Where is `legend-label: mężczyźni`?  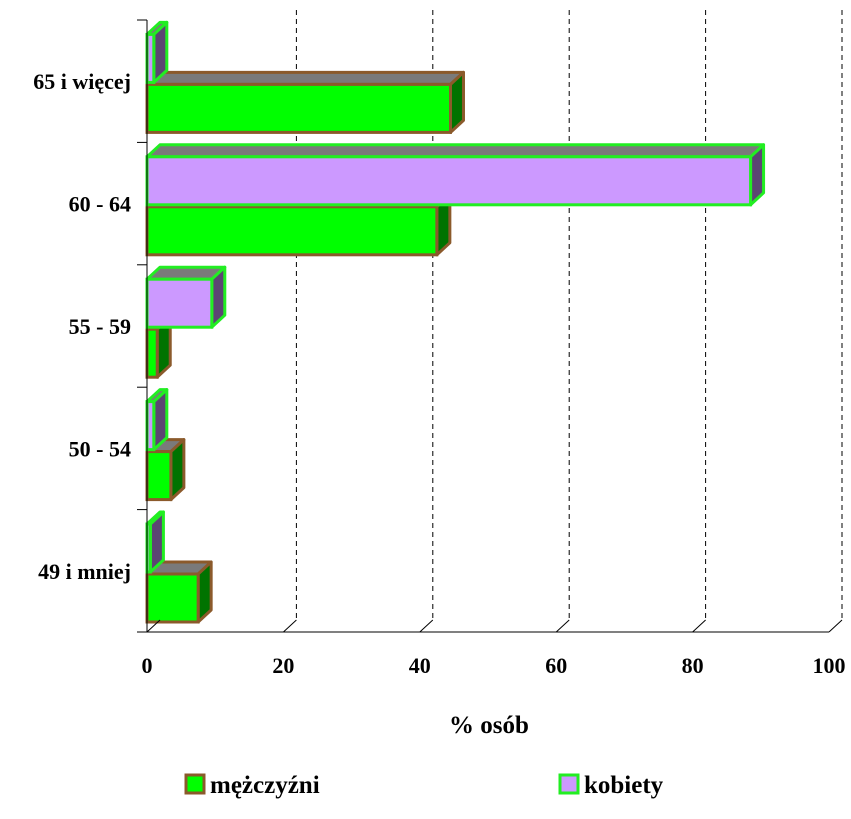
legend-label: mężczyźni is located at coordinates (265, 785).